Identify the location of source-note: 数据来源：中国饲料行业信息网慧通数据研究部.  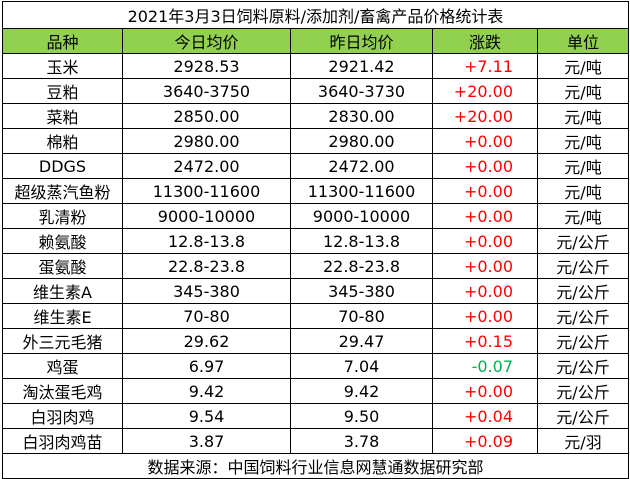
(315, 466).